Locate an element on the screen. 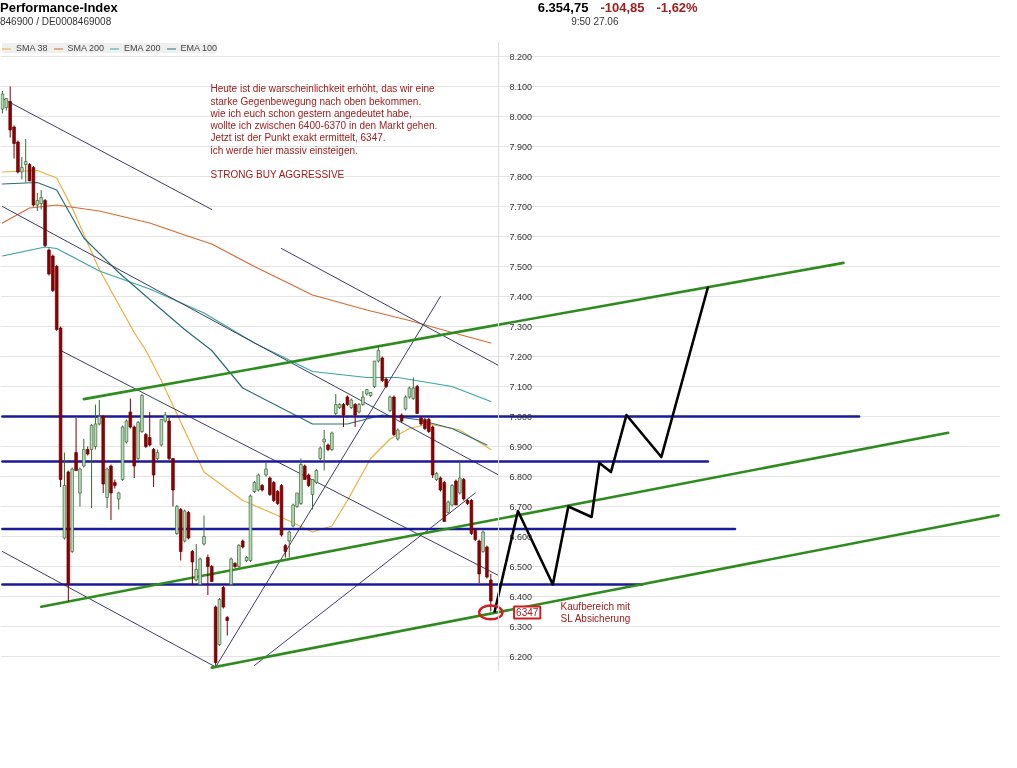 This screenshot has height=768, width=1017. y-tick-label: 7.400 is located at coordinates (521, 296).